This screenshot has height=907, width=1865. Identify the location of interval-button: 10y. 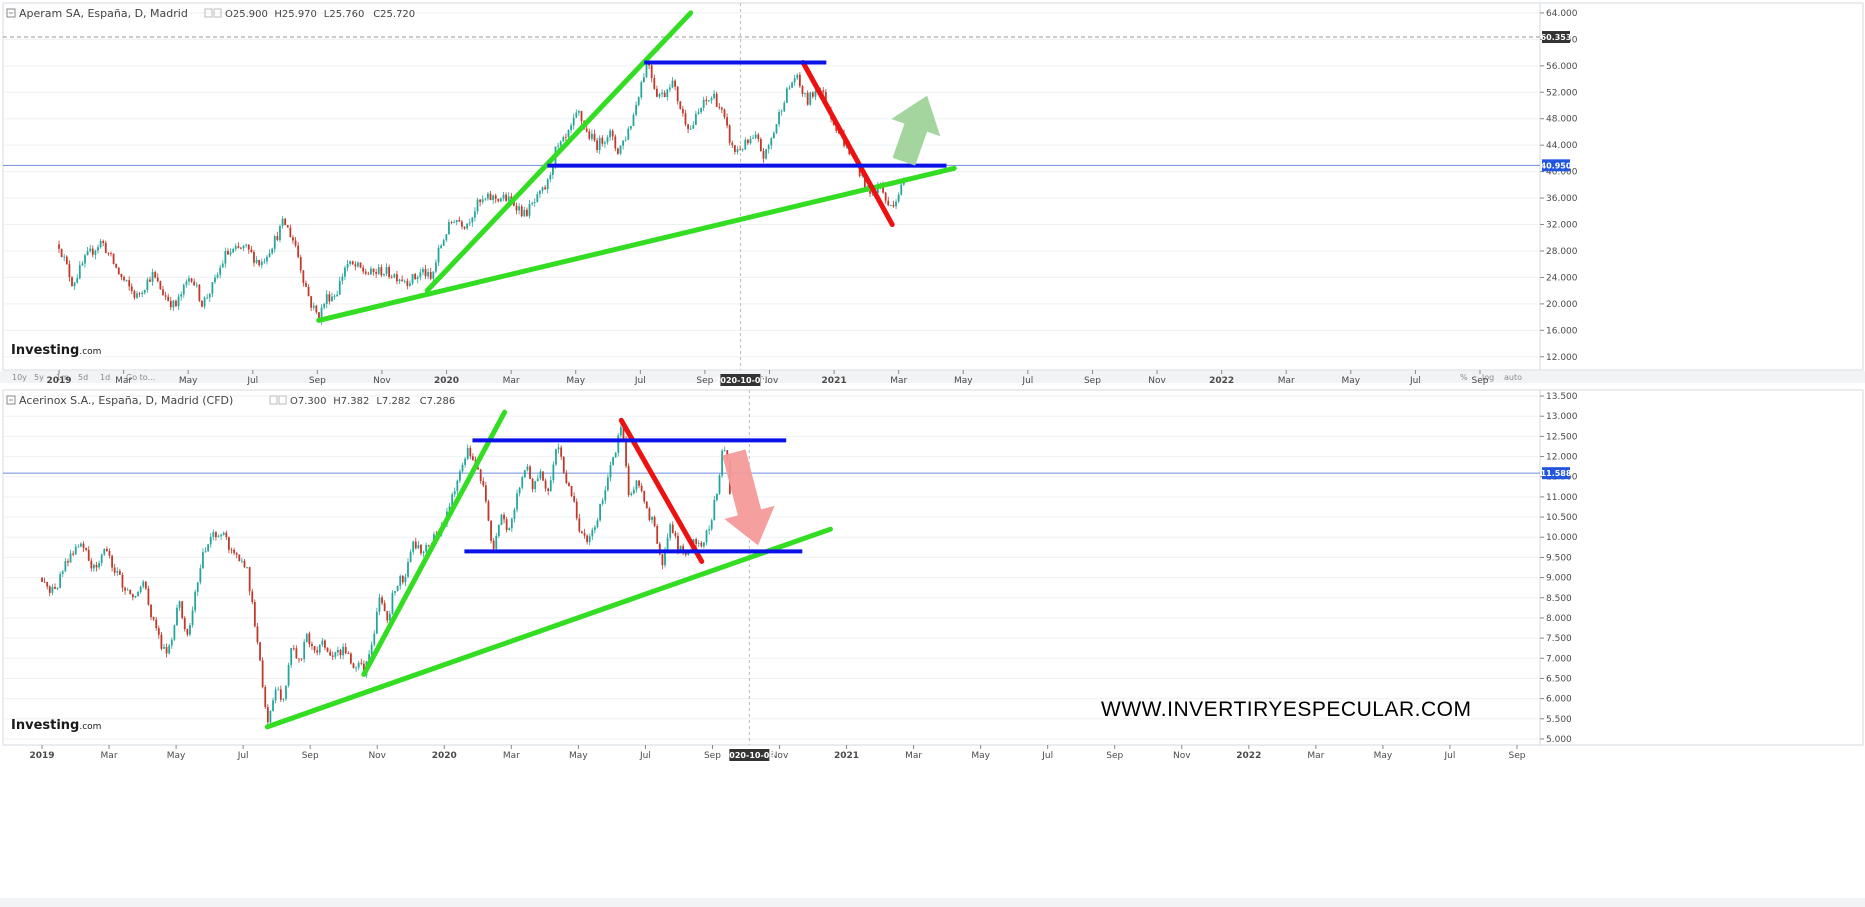
(19, 377).